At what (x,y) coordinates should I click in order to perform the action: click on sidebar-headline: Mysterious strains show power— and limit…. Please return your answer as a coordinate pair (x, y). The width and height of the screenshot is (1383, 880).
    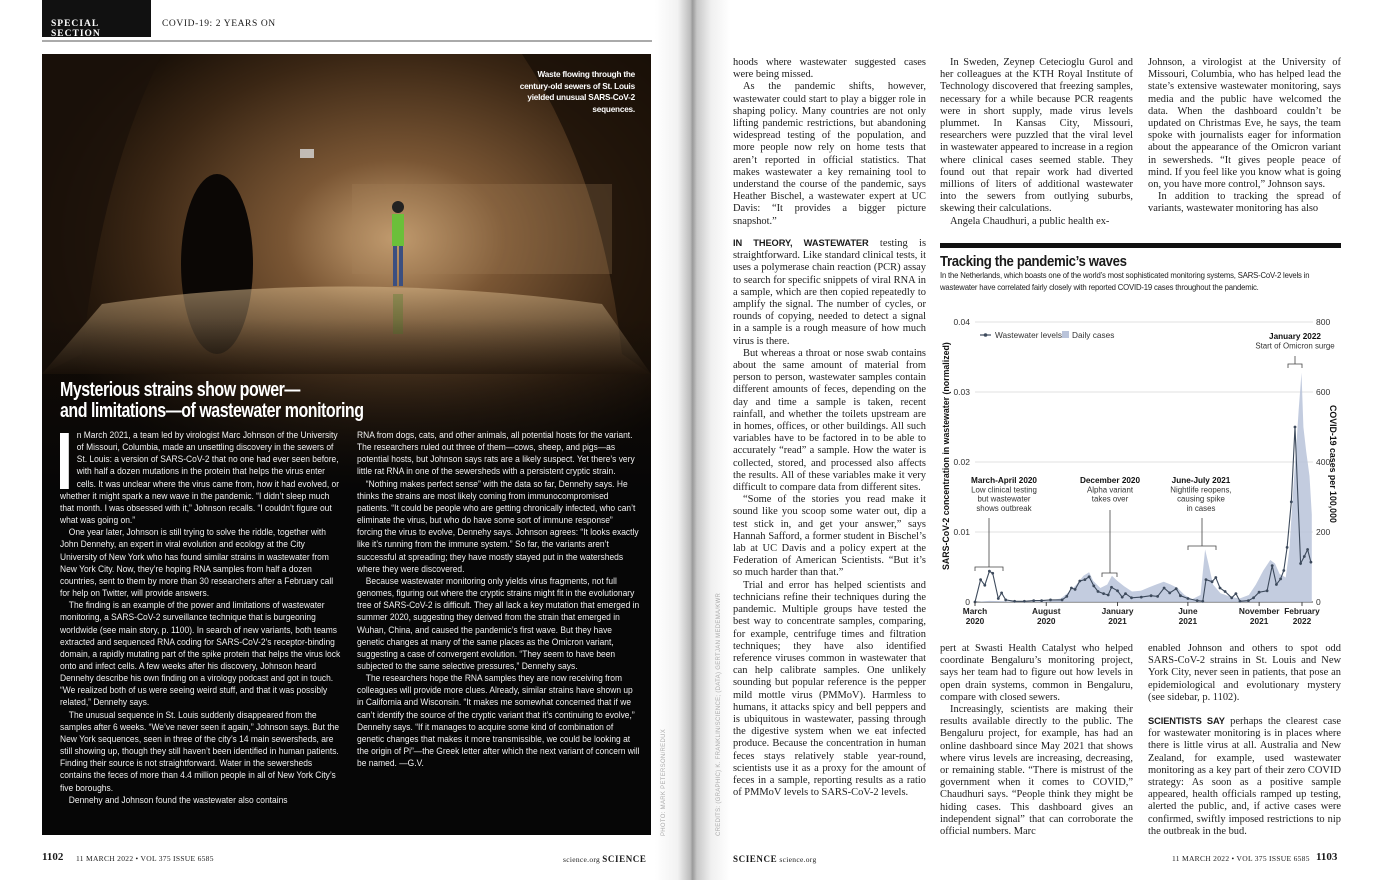
    Looking at the image, I should click on (212, 401).